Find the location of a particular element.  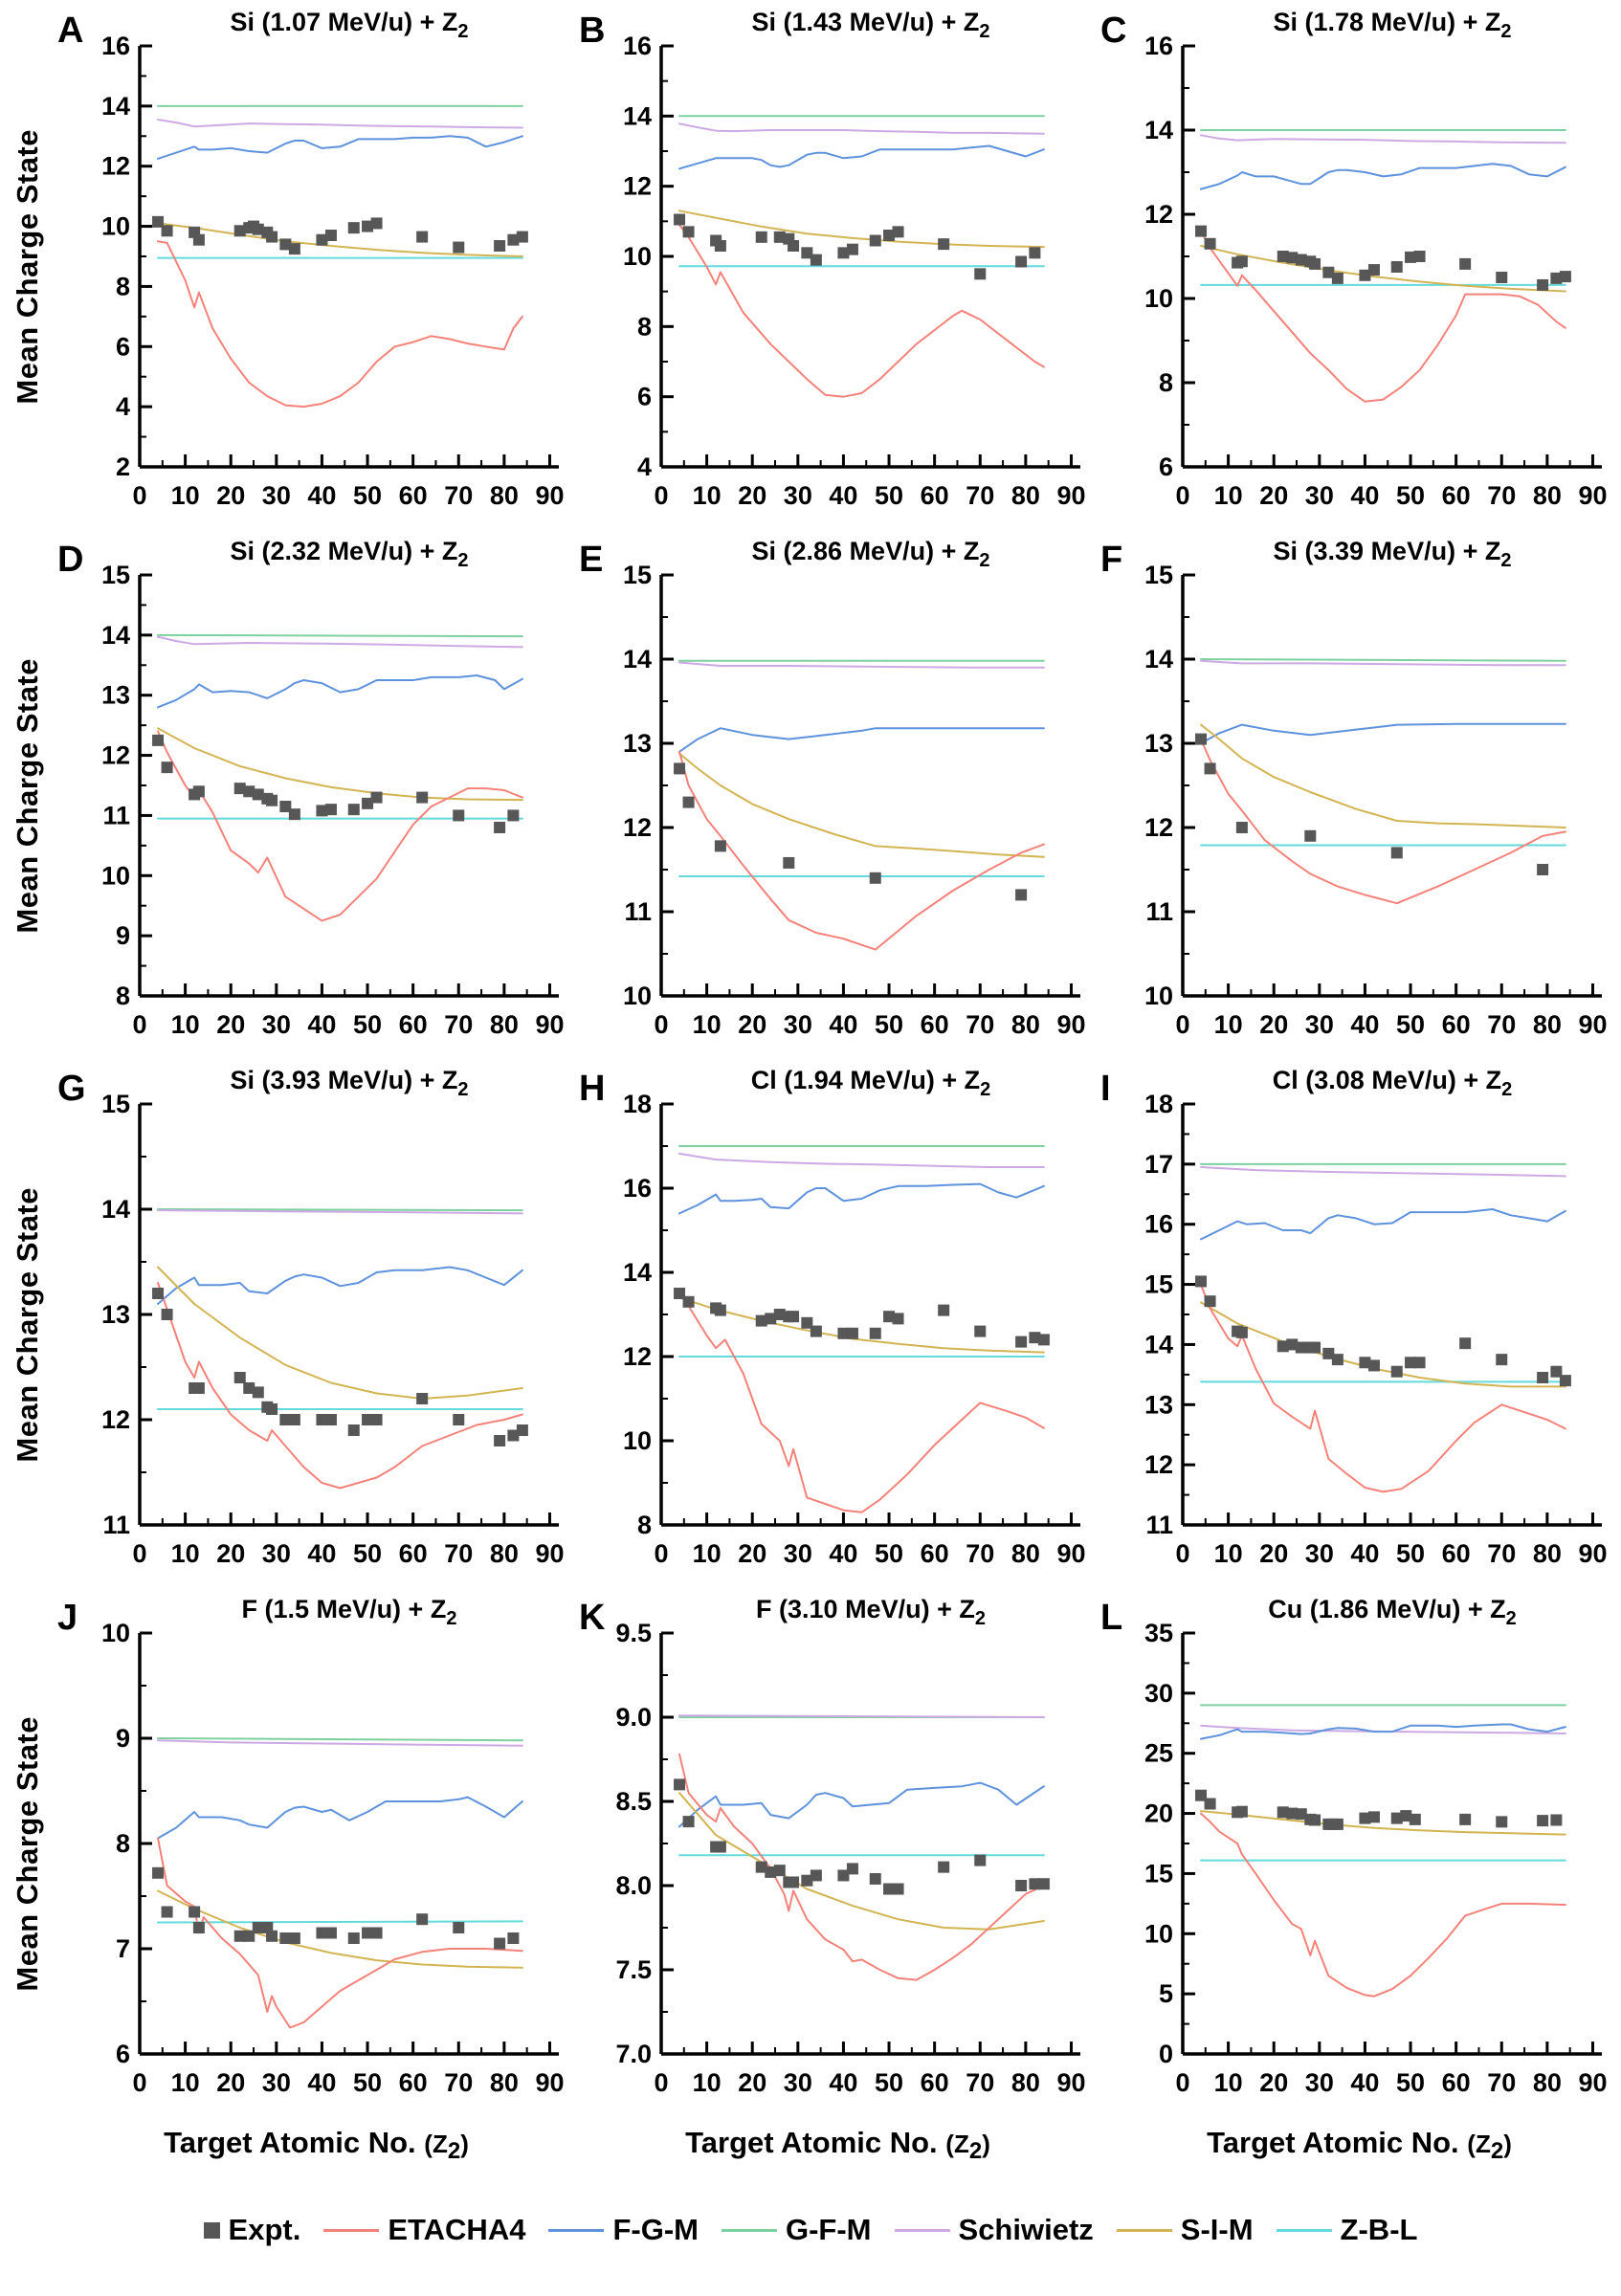

legend-item-fgm: F-G-M is located at coordinates (623, 2230).